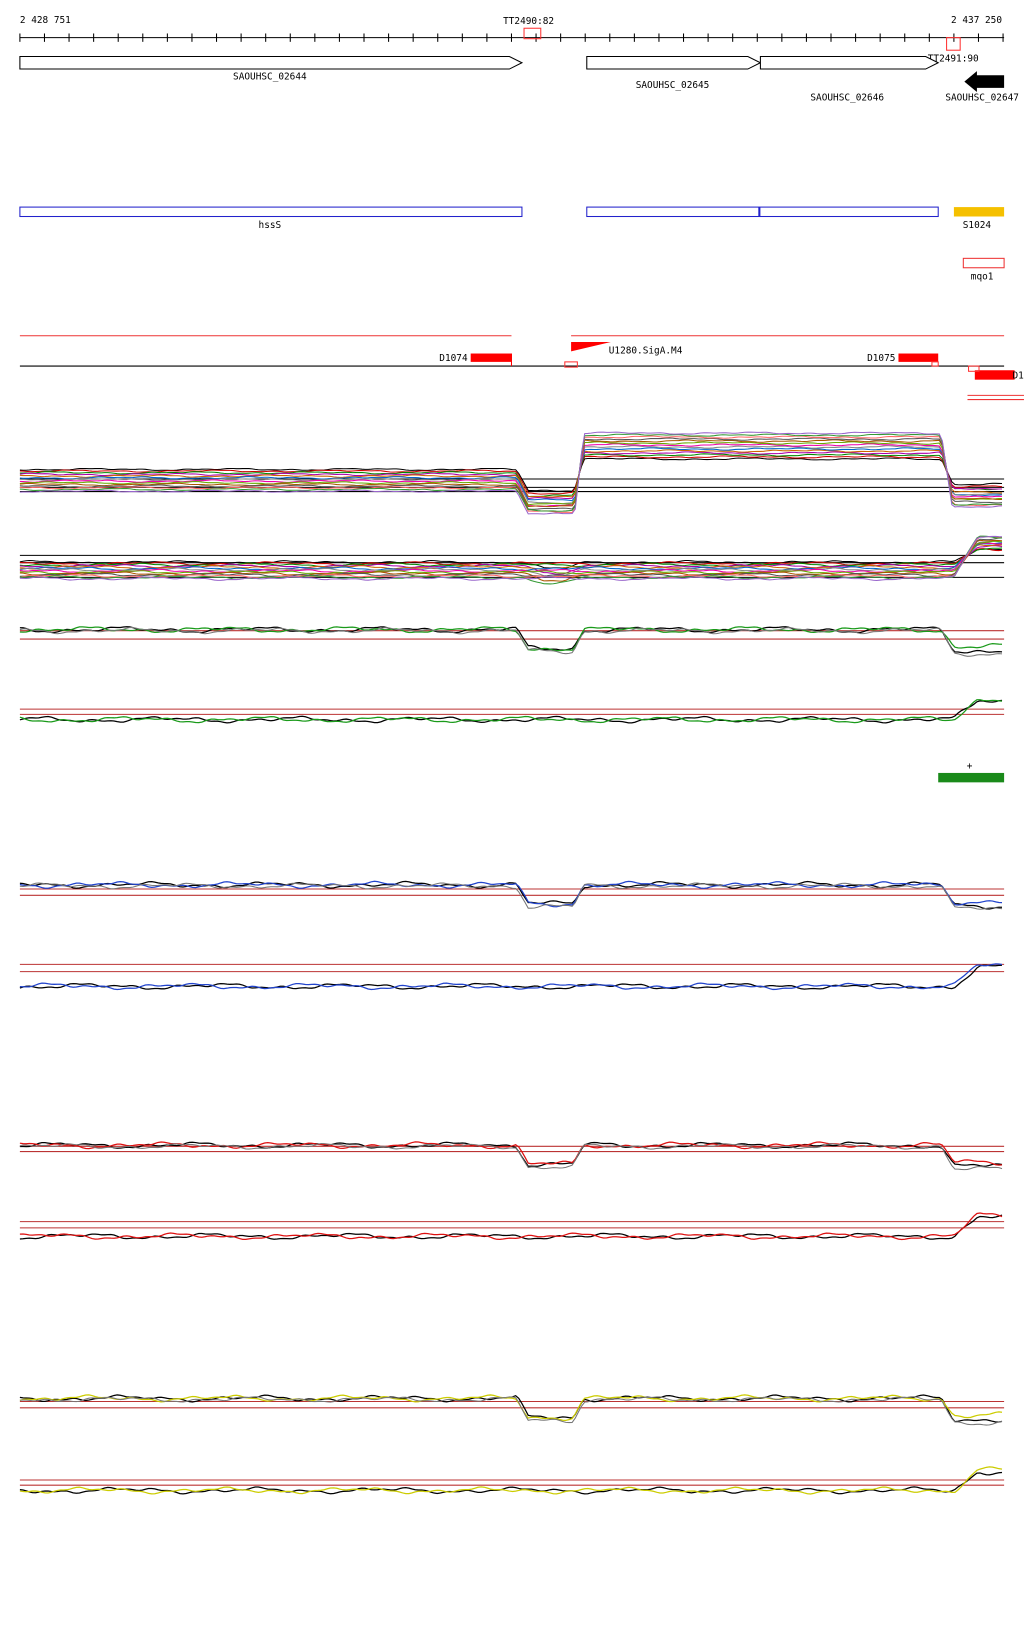  Describe the element at coordinates (1018, 376) in the screenshot. I see `promoter-label: D1` at that location.